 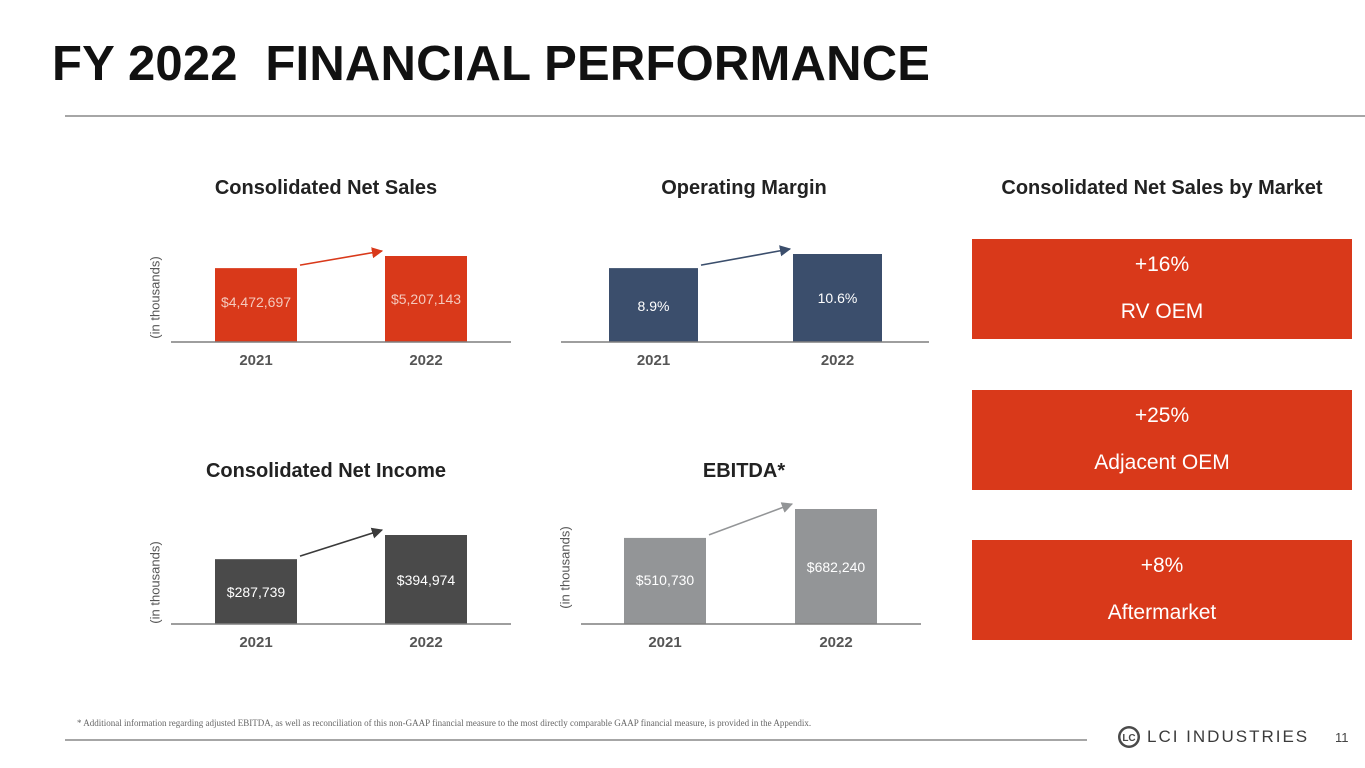 What do you see at coordinates (1162, 264) in the screenshot?
I see `market-change: +16%` at bounding box center [1162, 264].